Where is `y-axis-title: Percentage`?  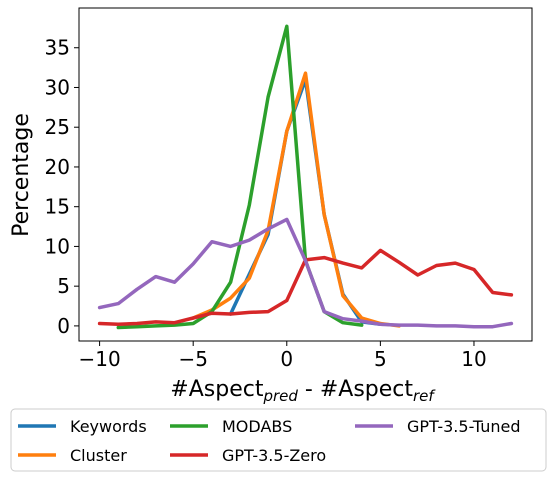
y-axis-title: Percentage is located at coordinates (21, 175).